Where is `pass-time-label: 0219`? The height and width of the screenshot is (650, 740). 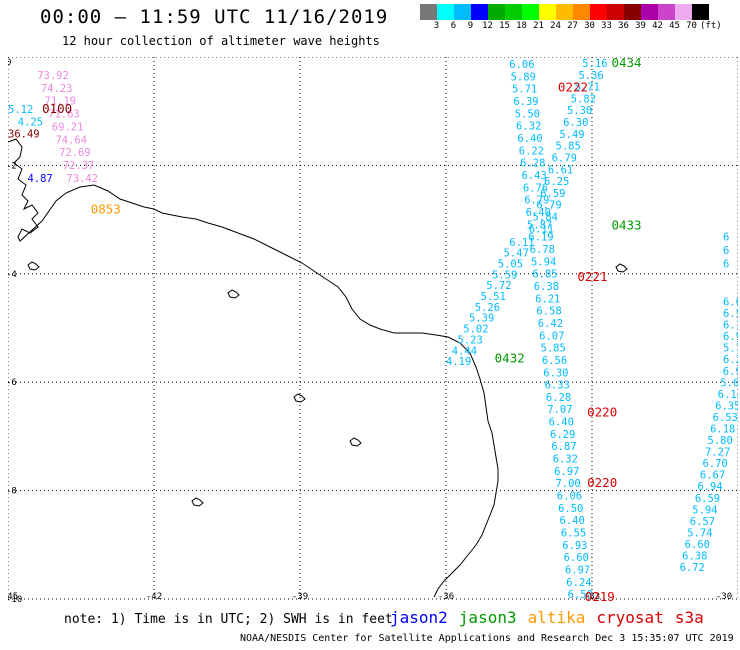
pass-time-label: 0219 is located at coordinates (600, 595).